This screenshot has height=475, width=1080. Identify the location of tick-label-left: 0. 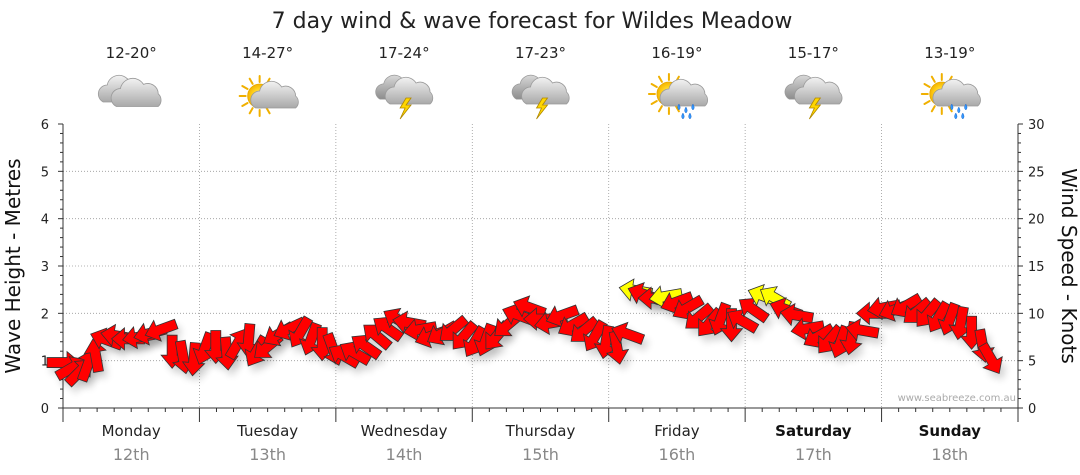
(45, 409).